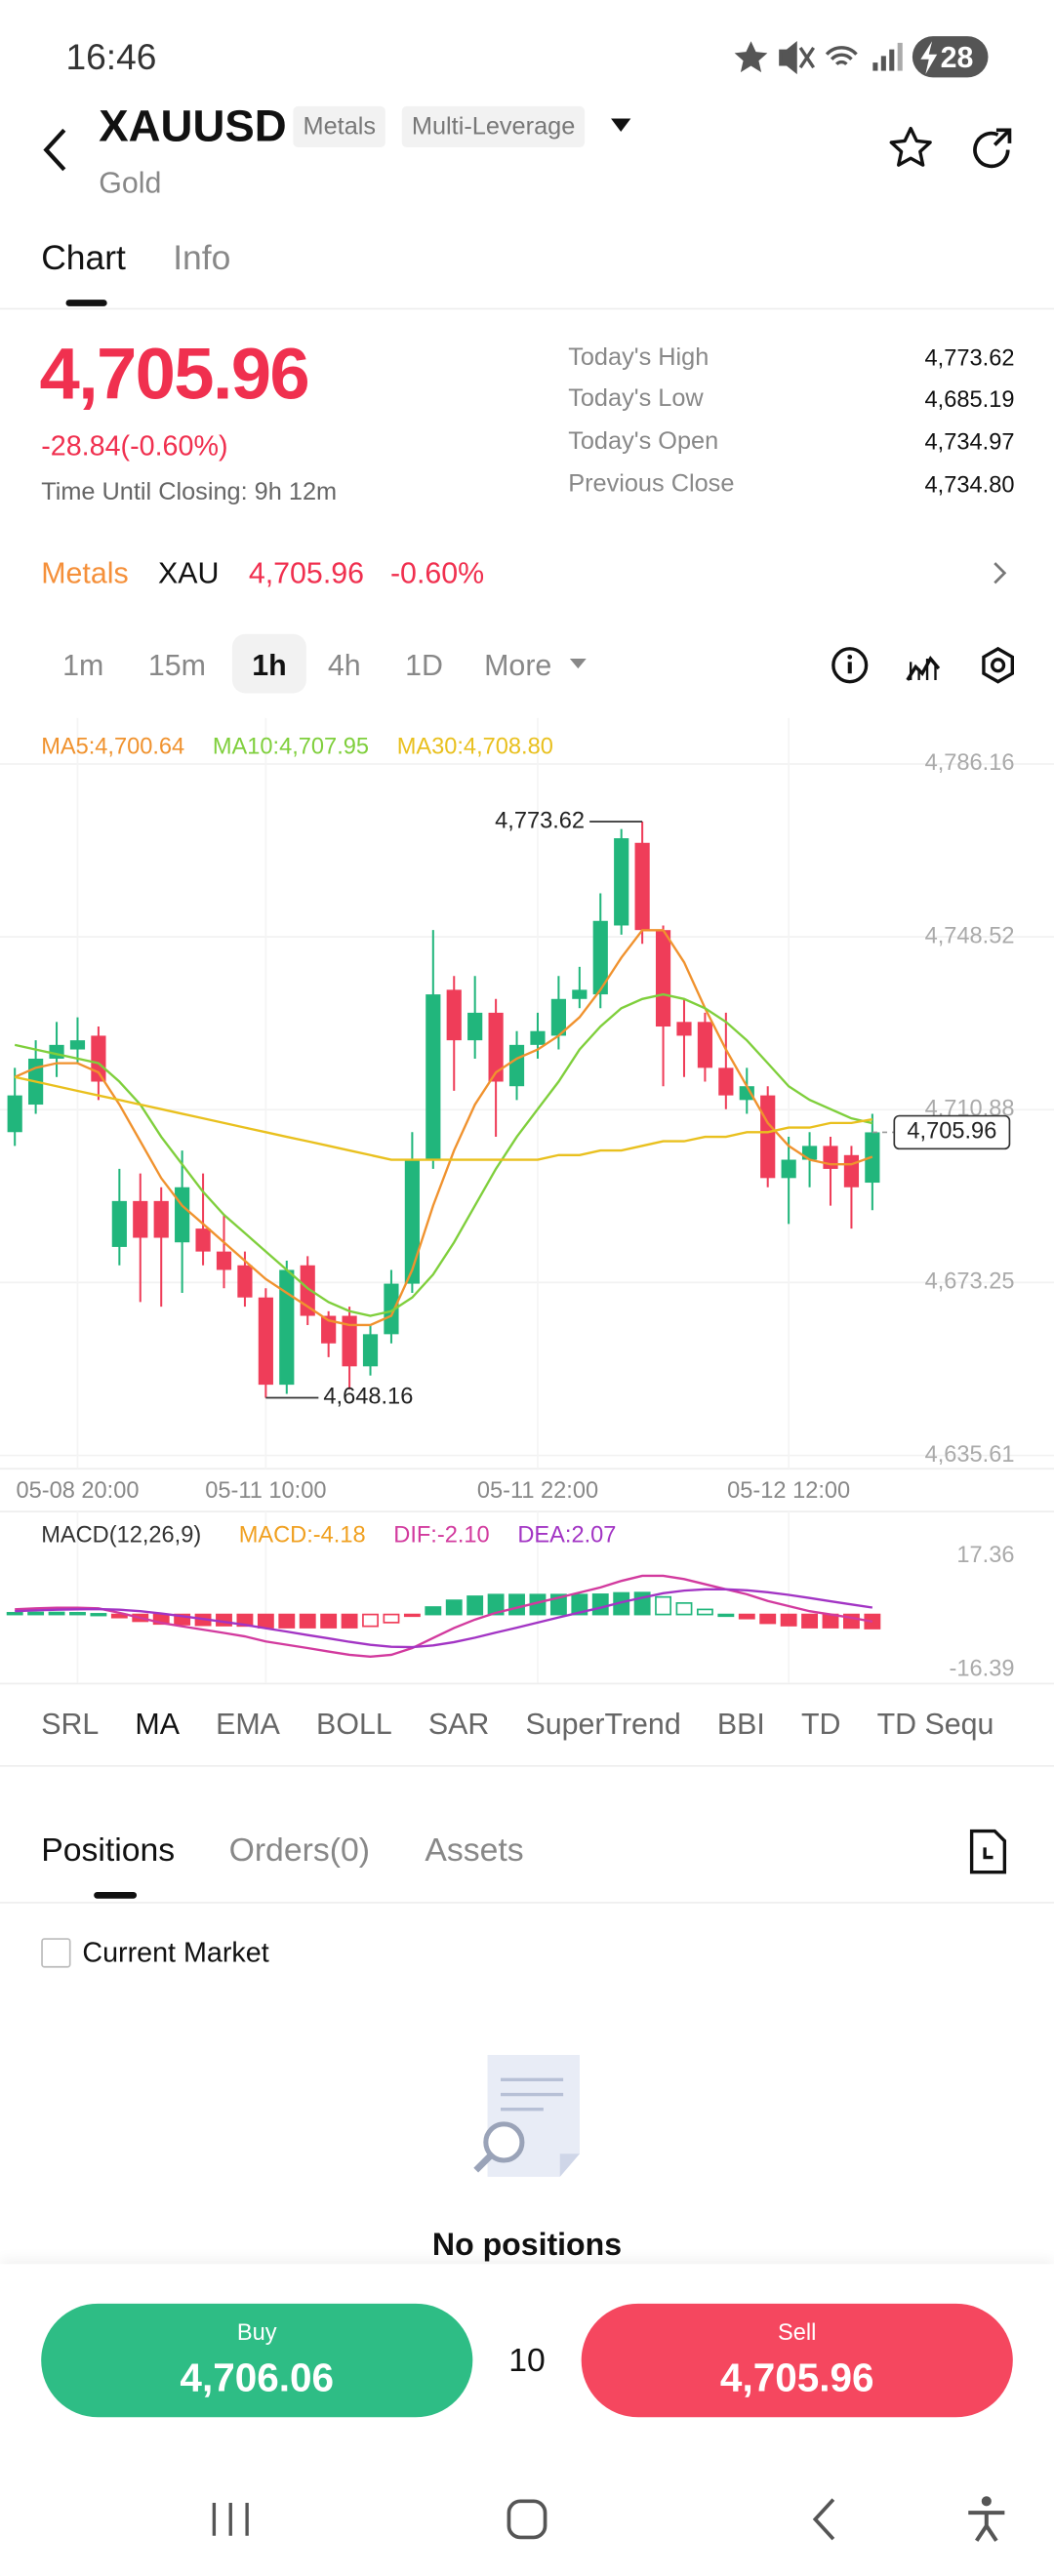  Describe the element at coordinates (444, 1618) in the screenshot. I see `macd-line` at that location.